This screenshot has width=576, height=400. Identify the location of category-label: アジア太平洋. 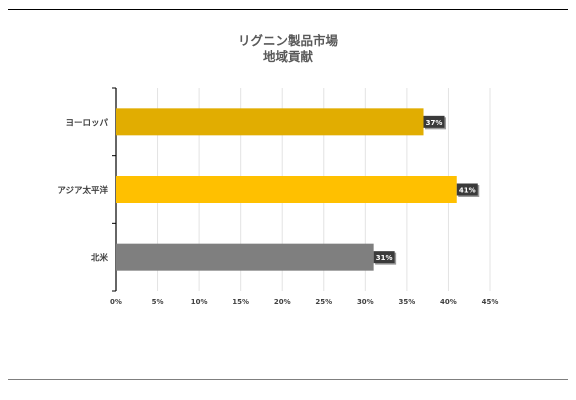
(82, 190).